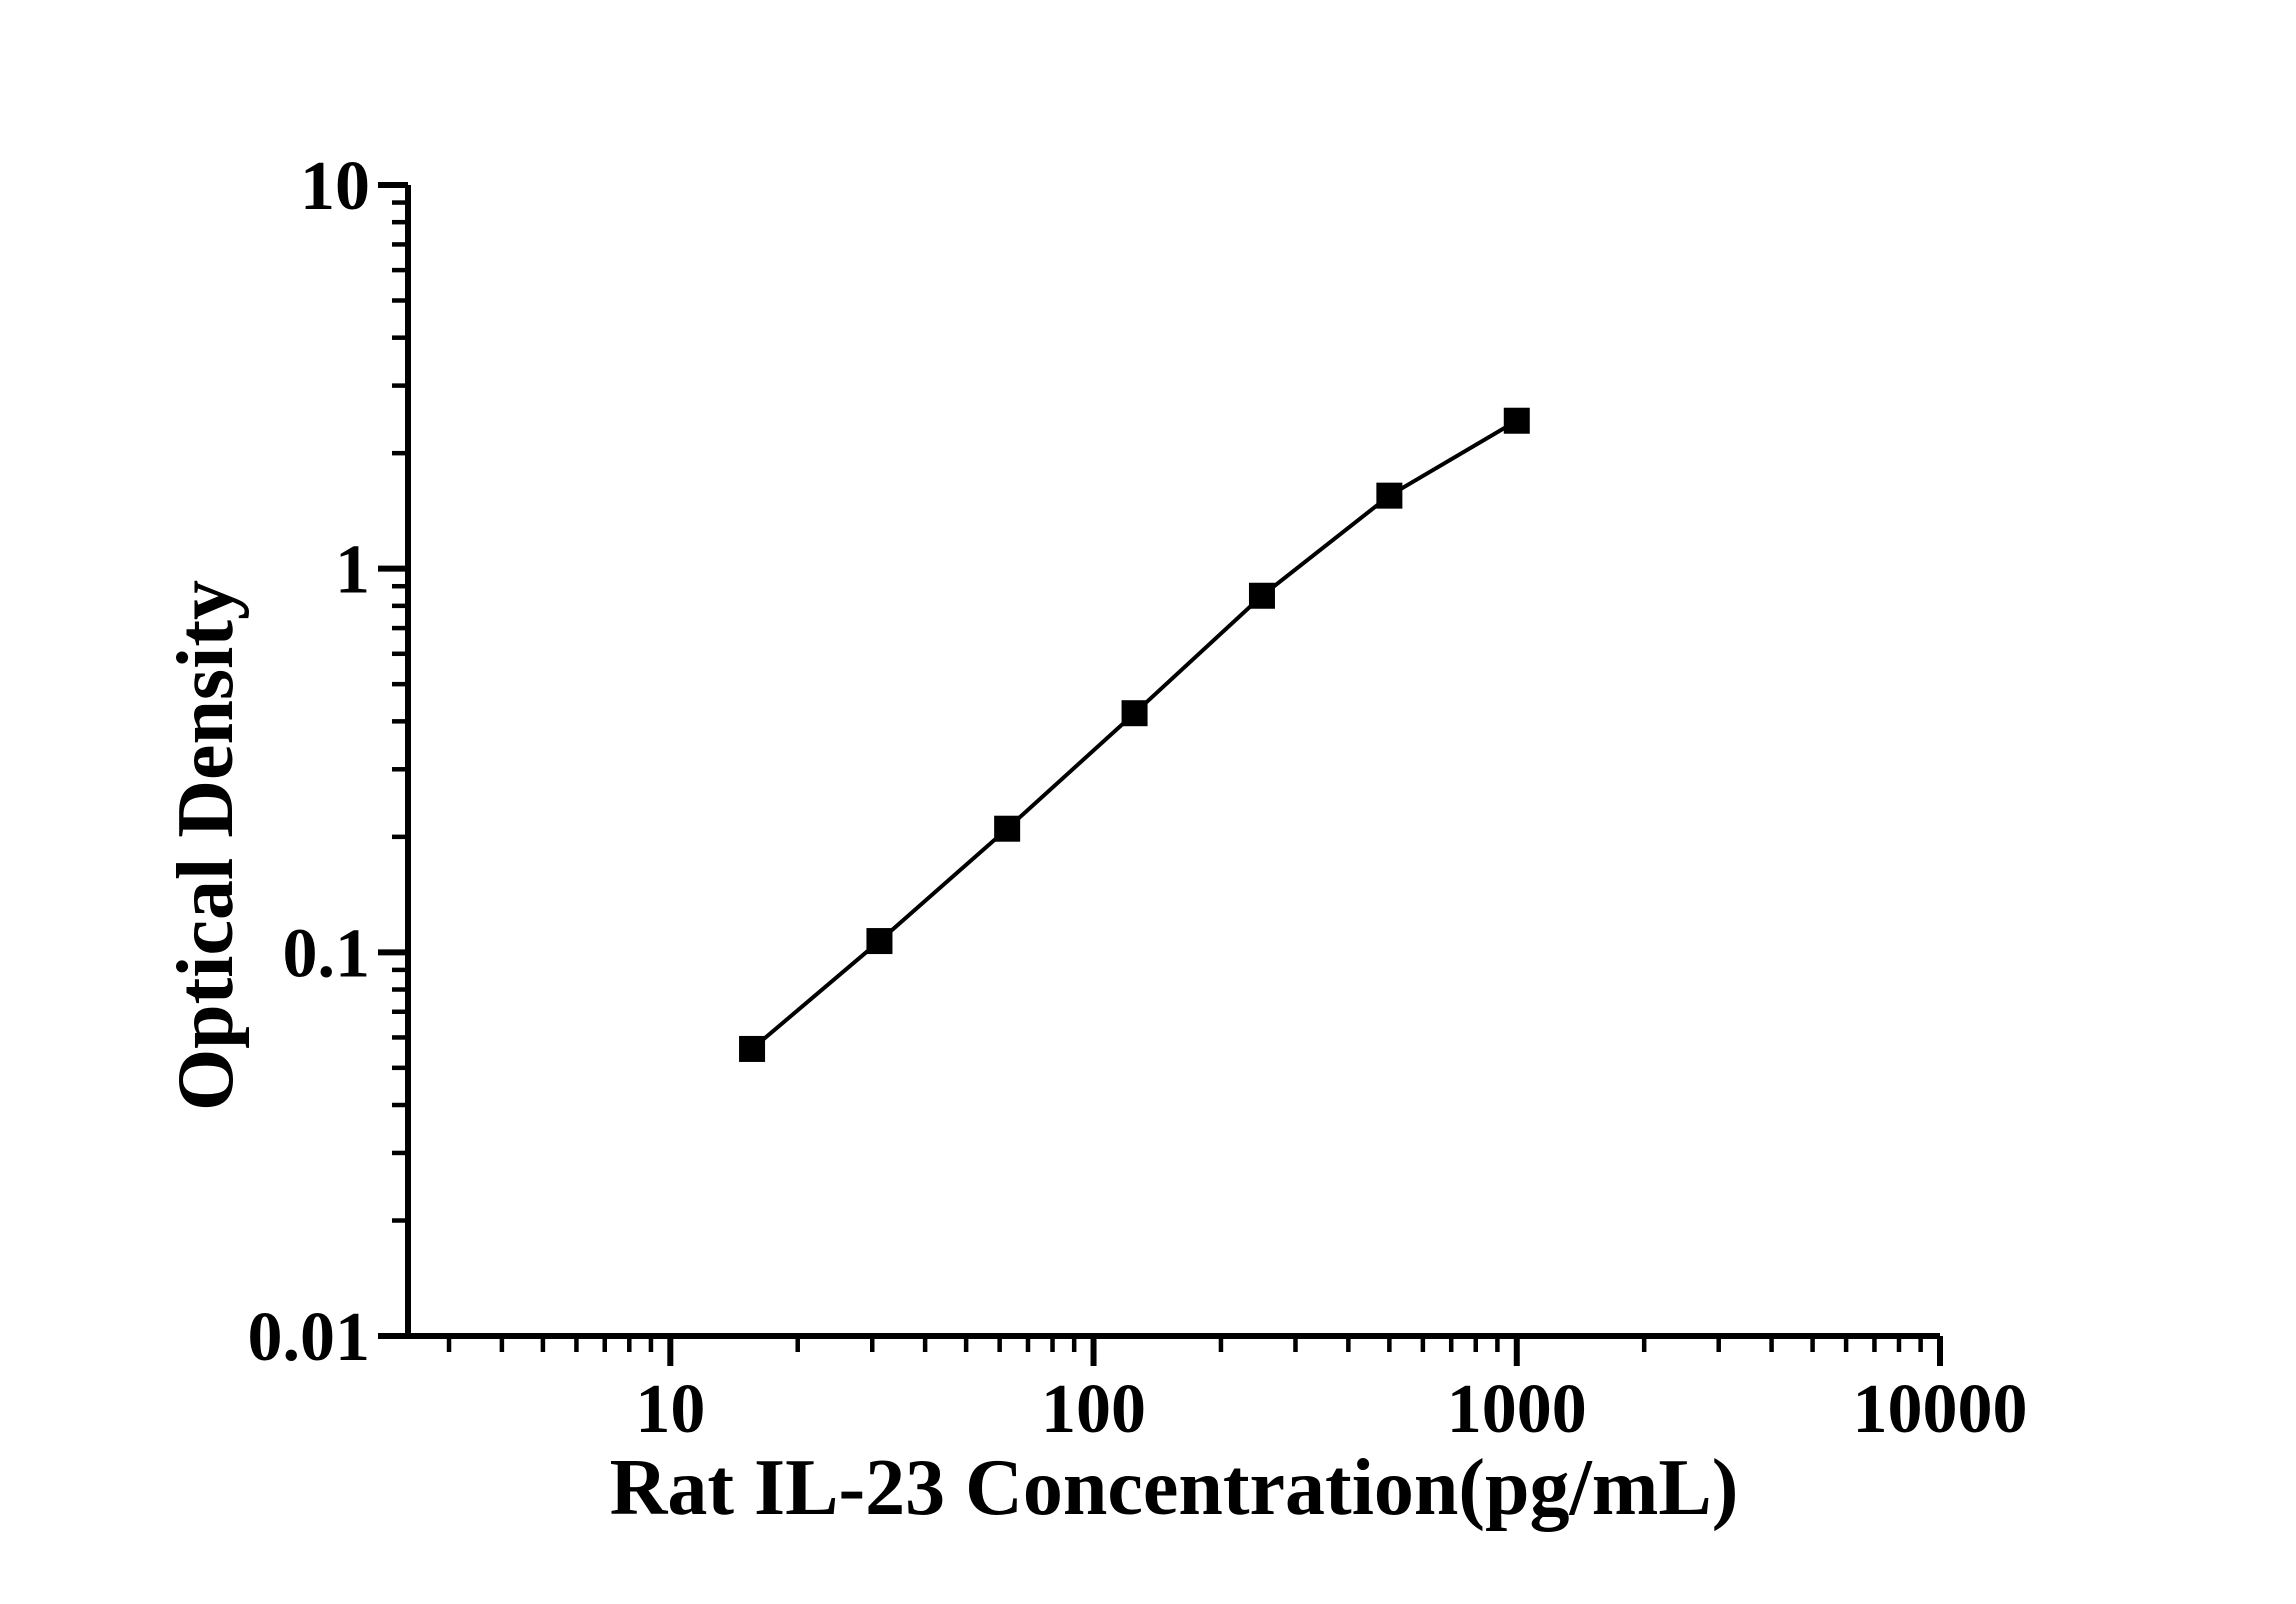 The width and height of the screenshot is (2296, 1604). What do you see at coordinates (309, 762) in the screenshot?
I see `y-axis-tick-labels: 0.01 0.1 1 10` at bounding box center [309, 762].